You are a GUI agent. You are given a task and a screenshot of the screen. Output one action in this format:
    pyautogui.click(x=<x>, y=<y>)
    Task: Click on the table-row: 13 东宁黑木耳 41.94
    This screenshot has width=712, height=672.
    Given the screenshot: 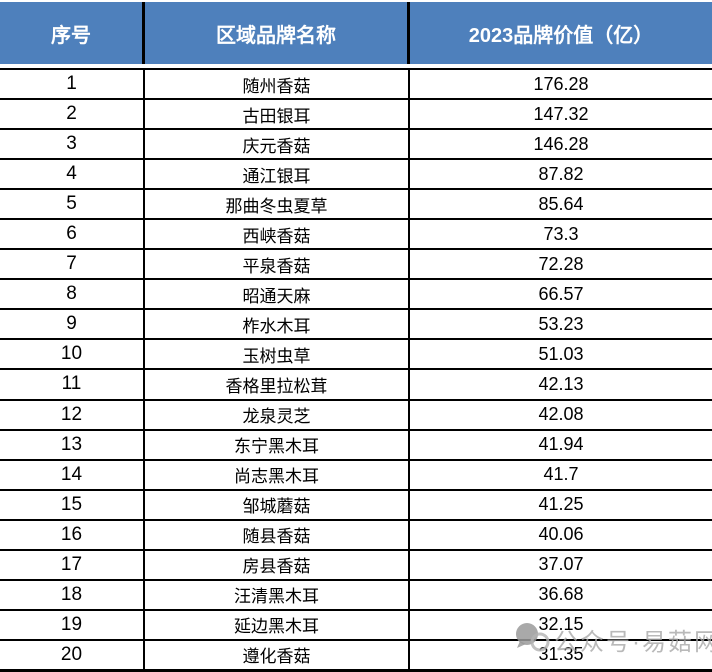 What is the action you would take?
    pyautogui.click(x=356, y=445)
    